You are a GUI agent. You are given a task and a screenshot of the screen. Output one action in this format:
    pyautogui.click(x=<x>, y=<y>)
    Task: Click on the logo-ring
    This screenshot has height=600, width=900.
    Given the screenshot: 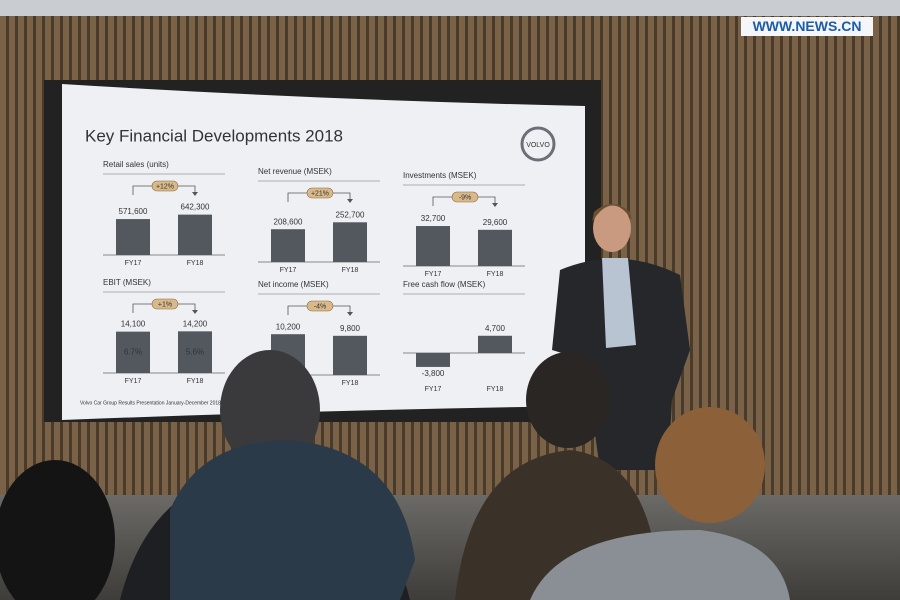 What is the action you would take?
    pyautogui.click(x=538, y=144)
    